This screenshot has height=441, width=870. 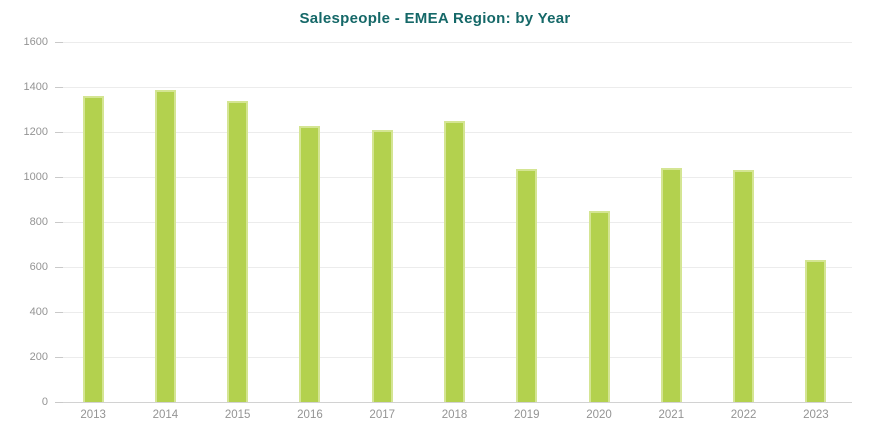 I want to click on x-axis-label-2020: 2020, so click(x=599, y=415).